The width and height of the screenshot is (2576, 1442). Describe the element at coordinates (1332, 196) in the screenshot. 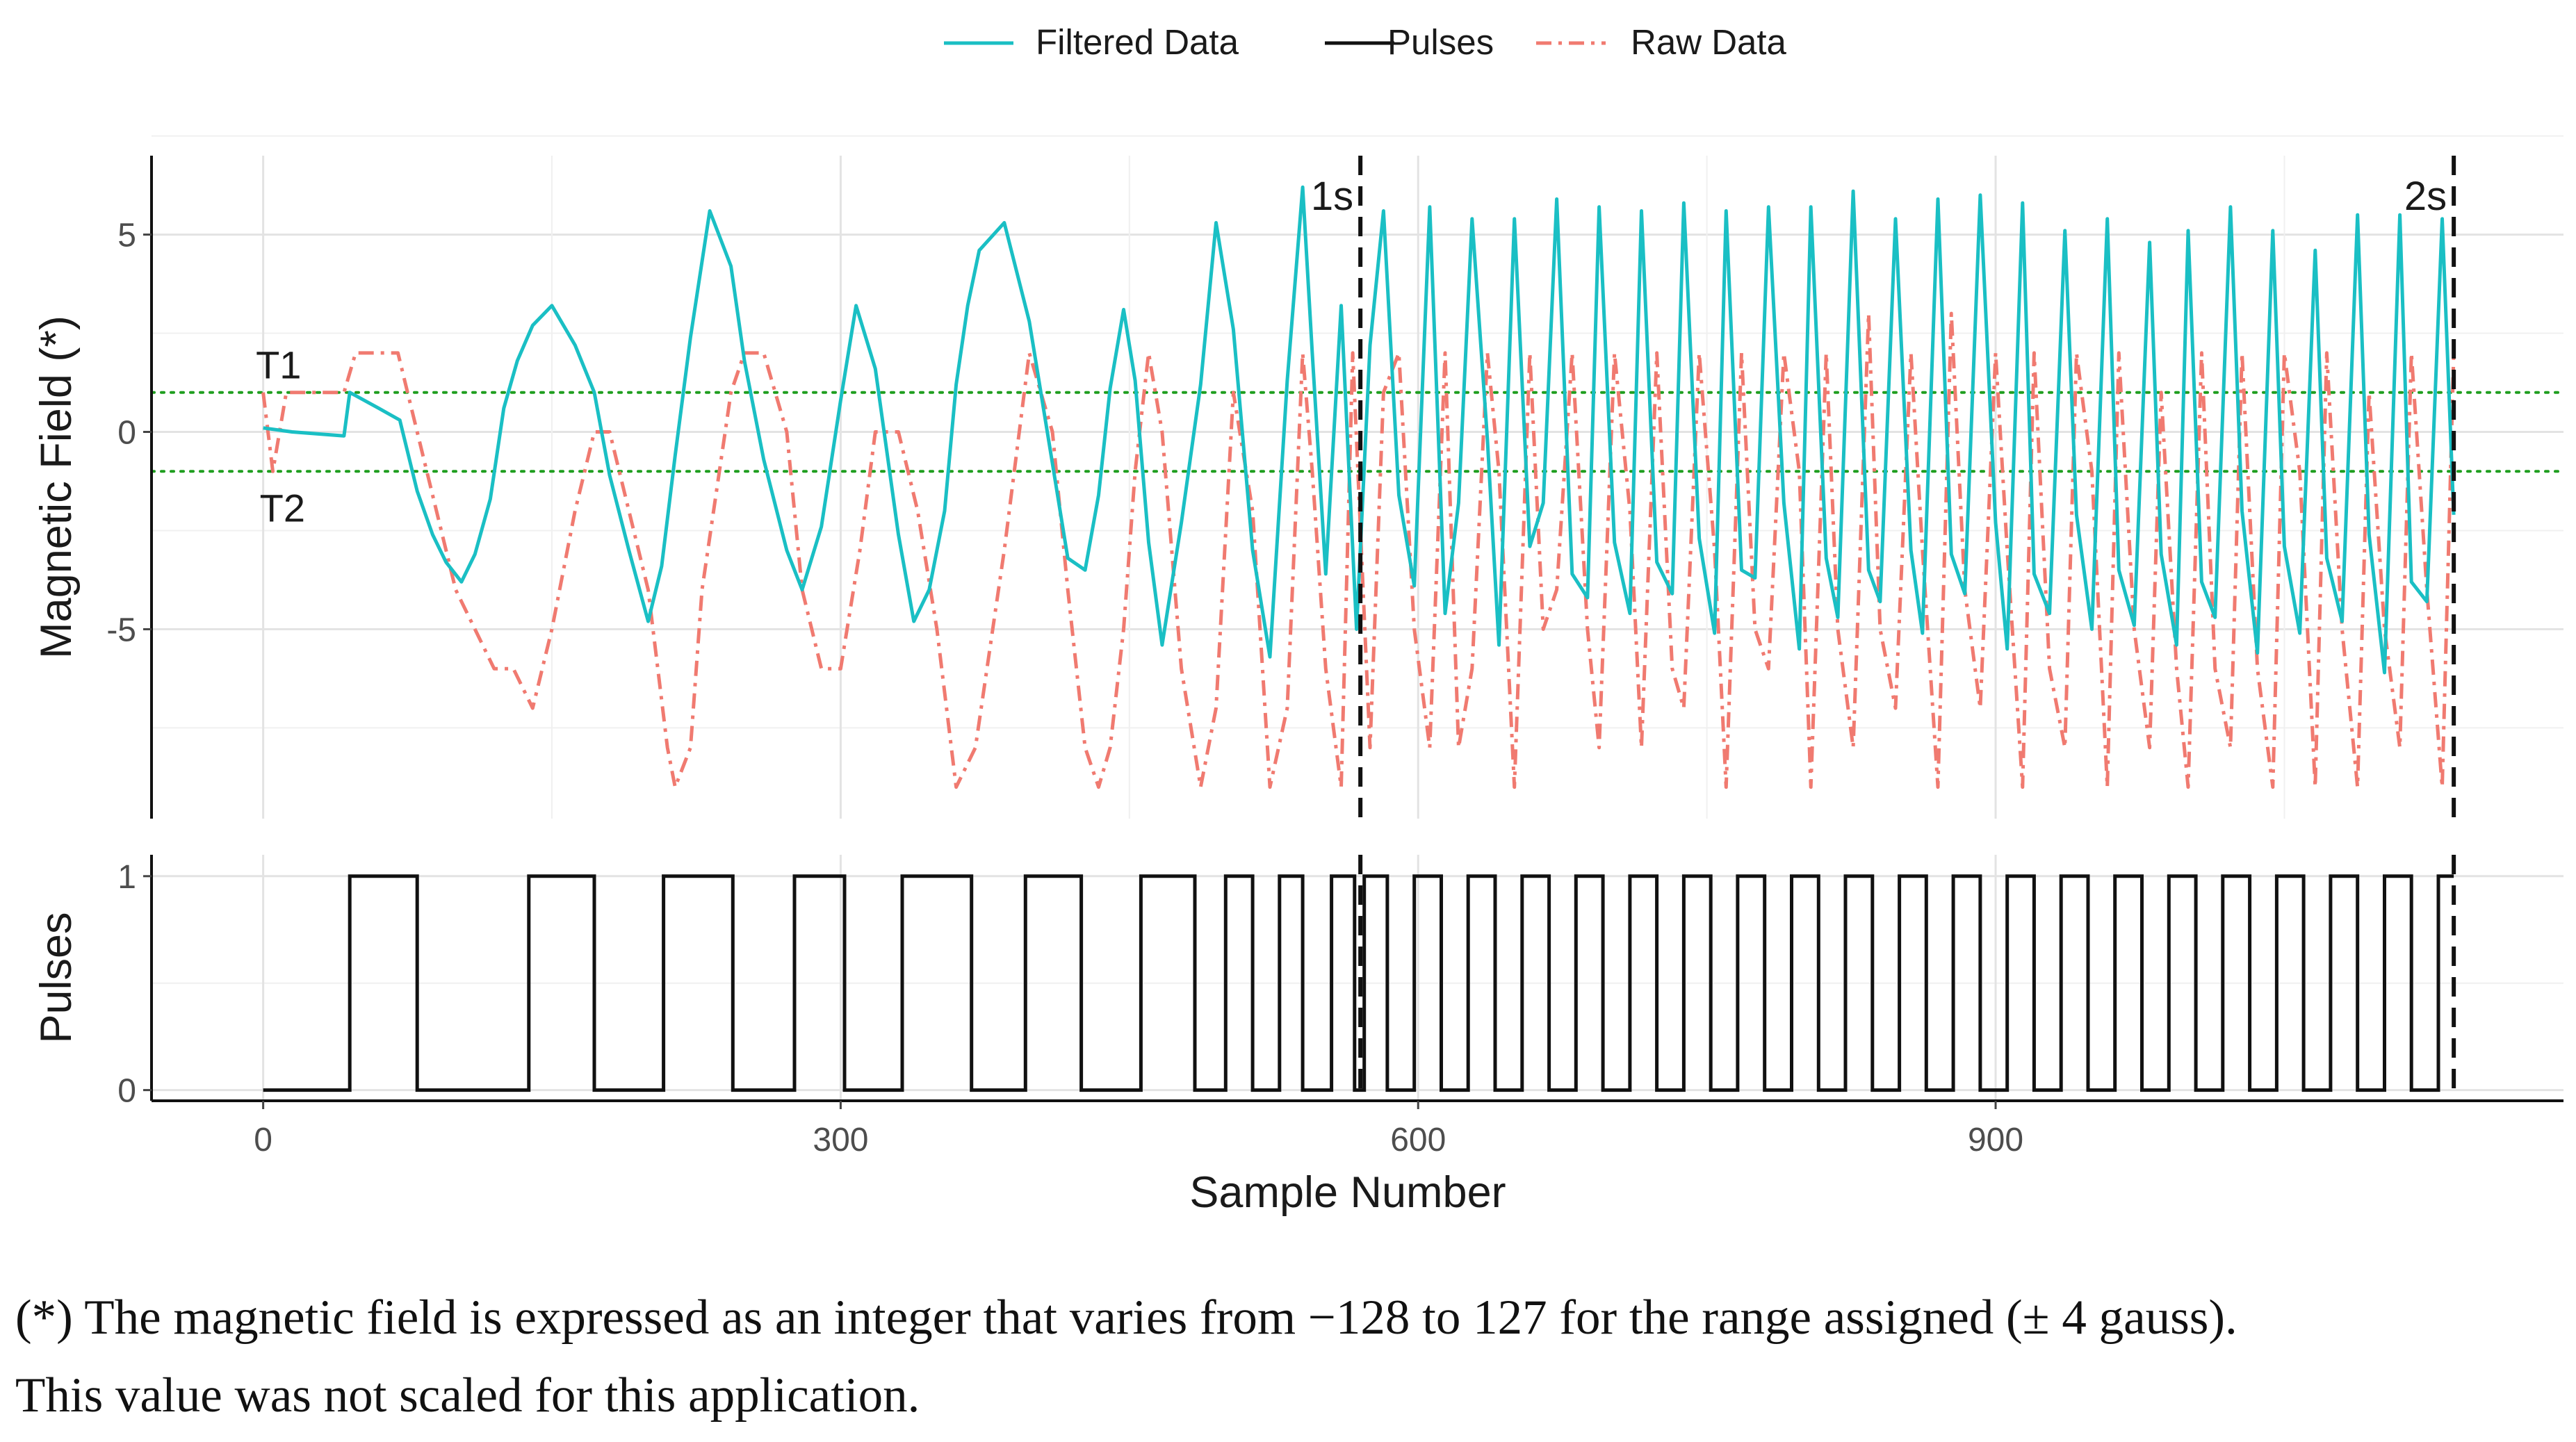

I see `marker-label-1s: 1s` at that location.